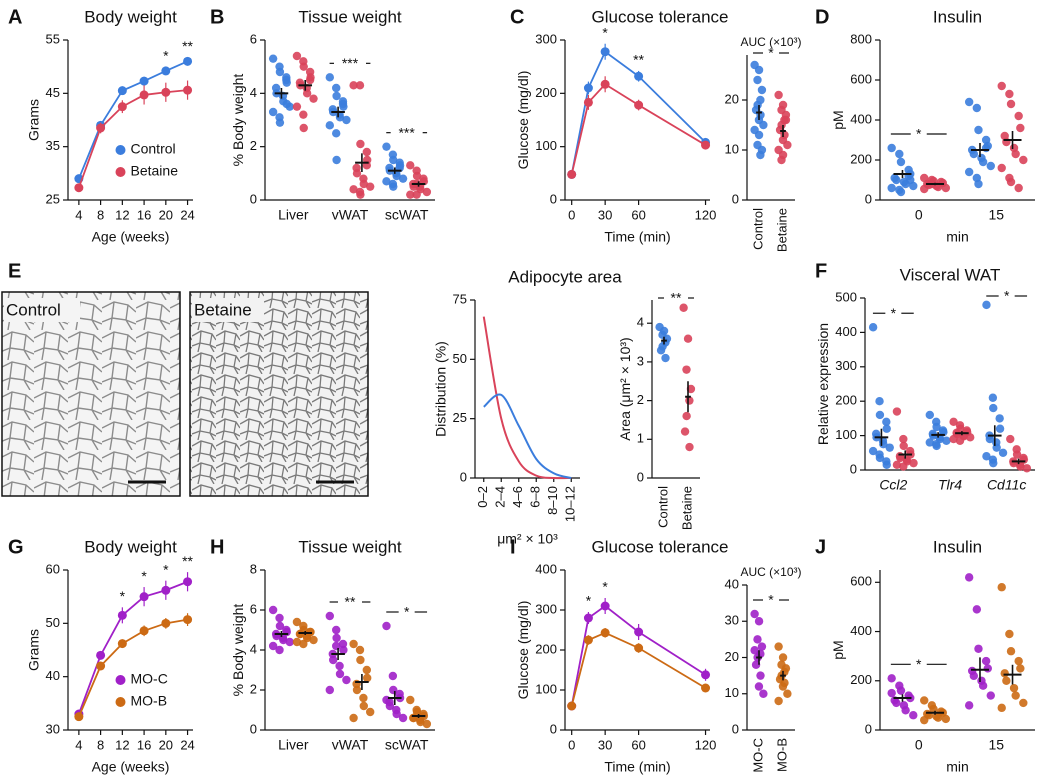 The image size is (1050, 777). Describe the element at coordinates (166, 744) in the screenshot. I see `x-tick-label: 20` at that location.